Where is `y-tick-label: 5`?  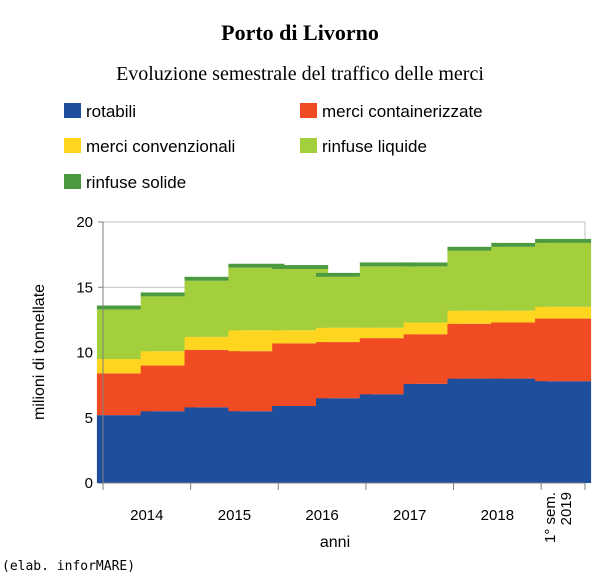 y-tick-label: 5 is located at coordinates (89, 418).